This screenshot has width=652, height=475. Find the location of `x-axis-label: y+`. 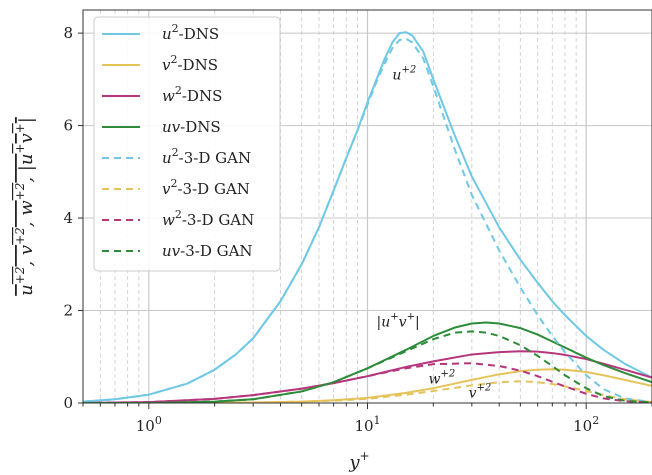

x-axis-label: y+ is located at coordinates (358, 461).